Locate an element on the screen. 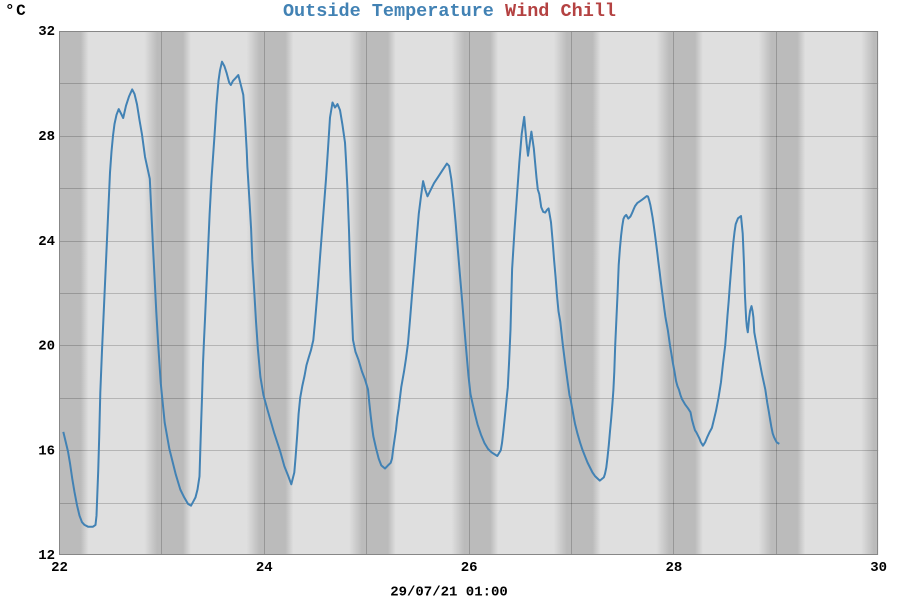 The image size is (900, 605). svg-text: 29/07/21 01:00 is located at coordinates (449, 593).